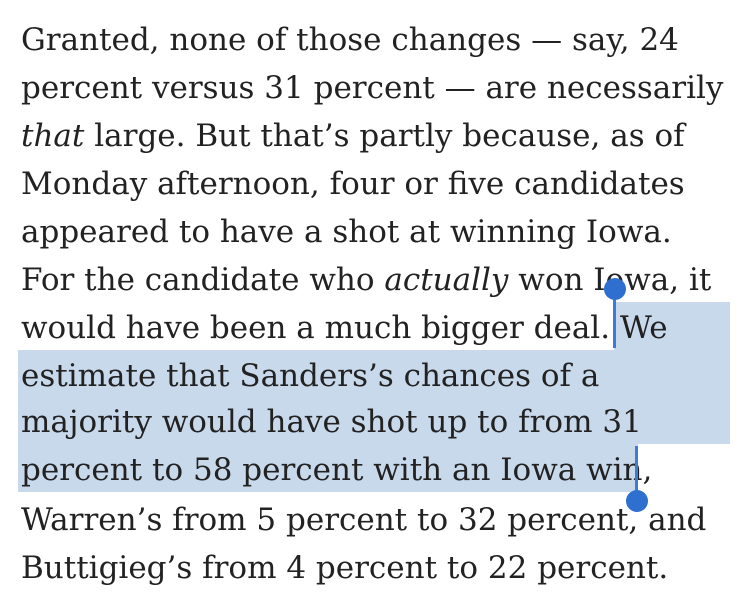  I want to click on paragraph-line: would have been a much bigger deal. We, so click(344, 328).